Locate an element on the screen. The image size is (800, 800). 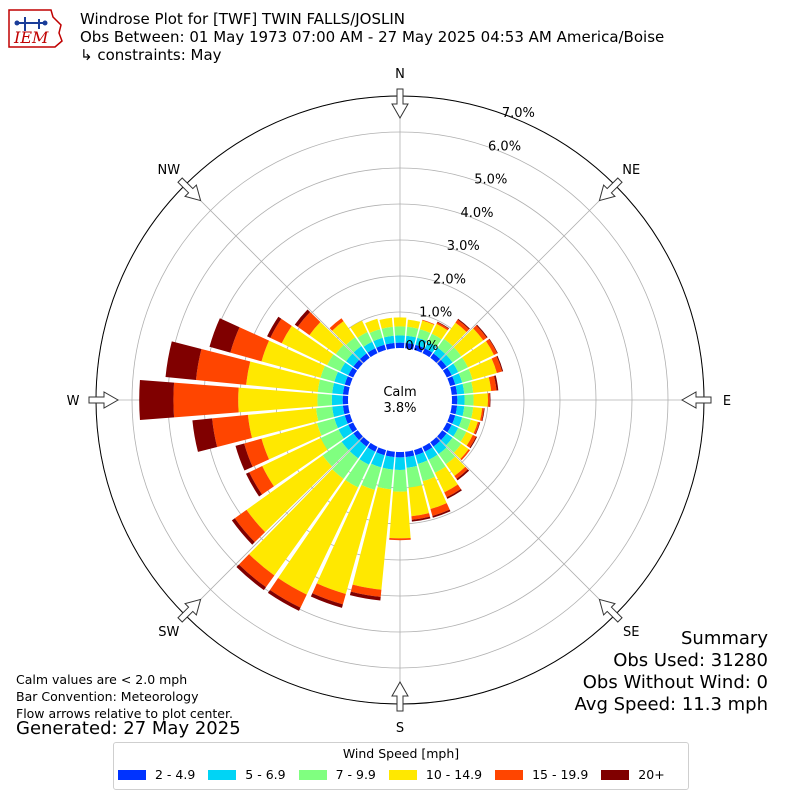
legend-label: 7 - 9.9 is located at coordinates (355, 774).